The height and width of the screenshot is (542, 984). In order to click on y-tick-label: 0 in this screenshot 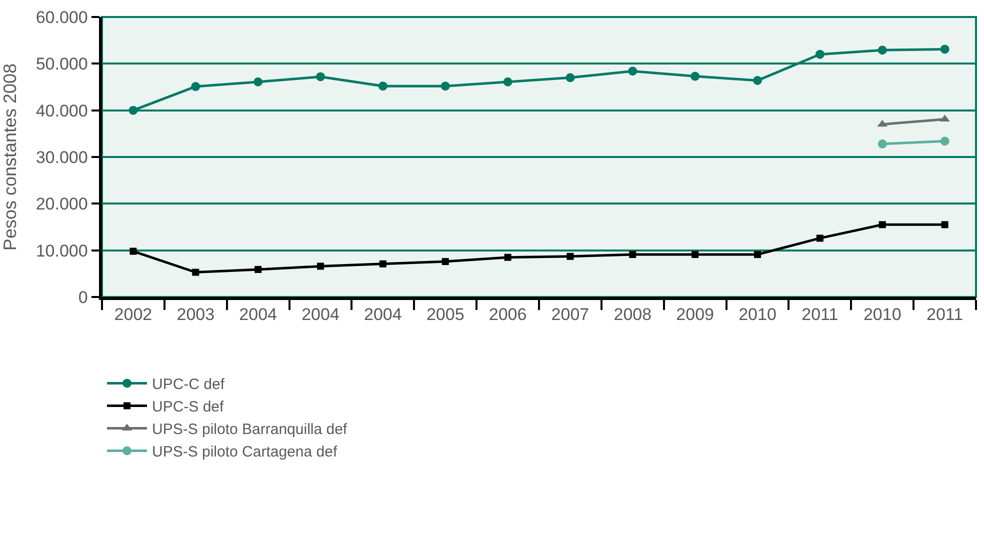, I will do `click(83, 297)`.